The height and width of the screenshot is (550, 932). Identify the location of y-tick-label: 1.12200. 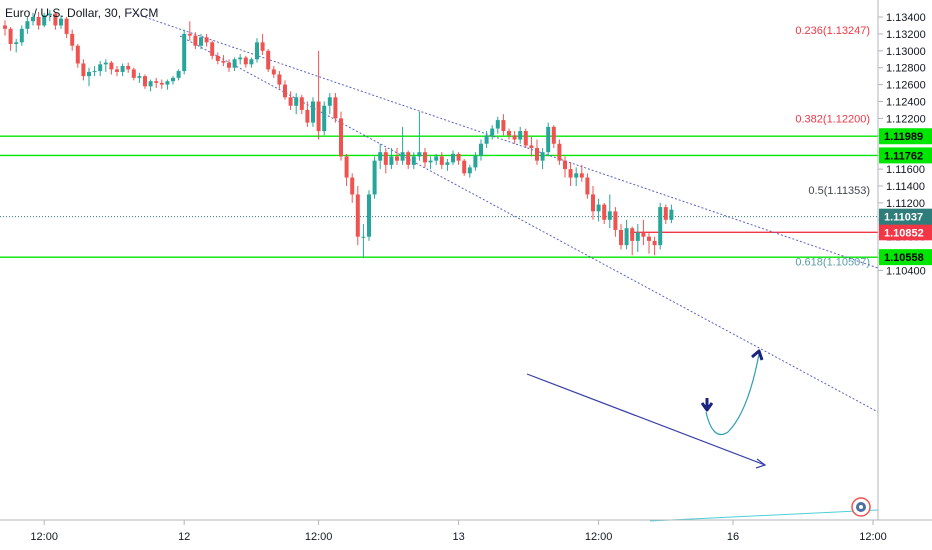
(906, 119).